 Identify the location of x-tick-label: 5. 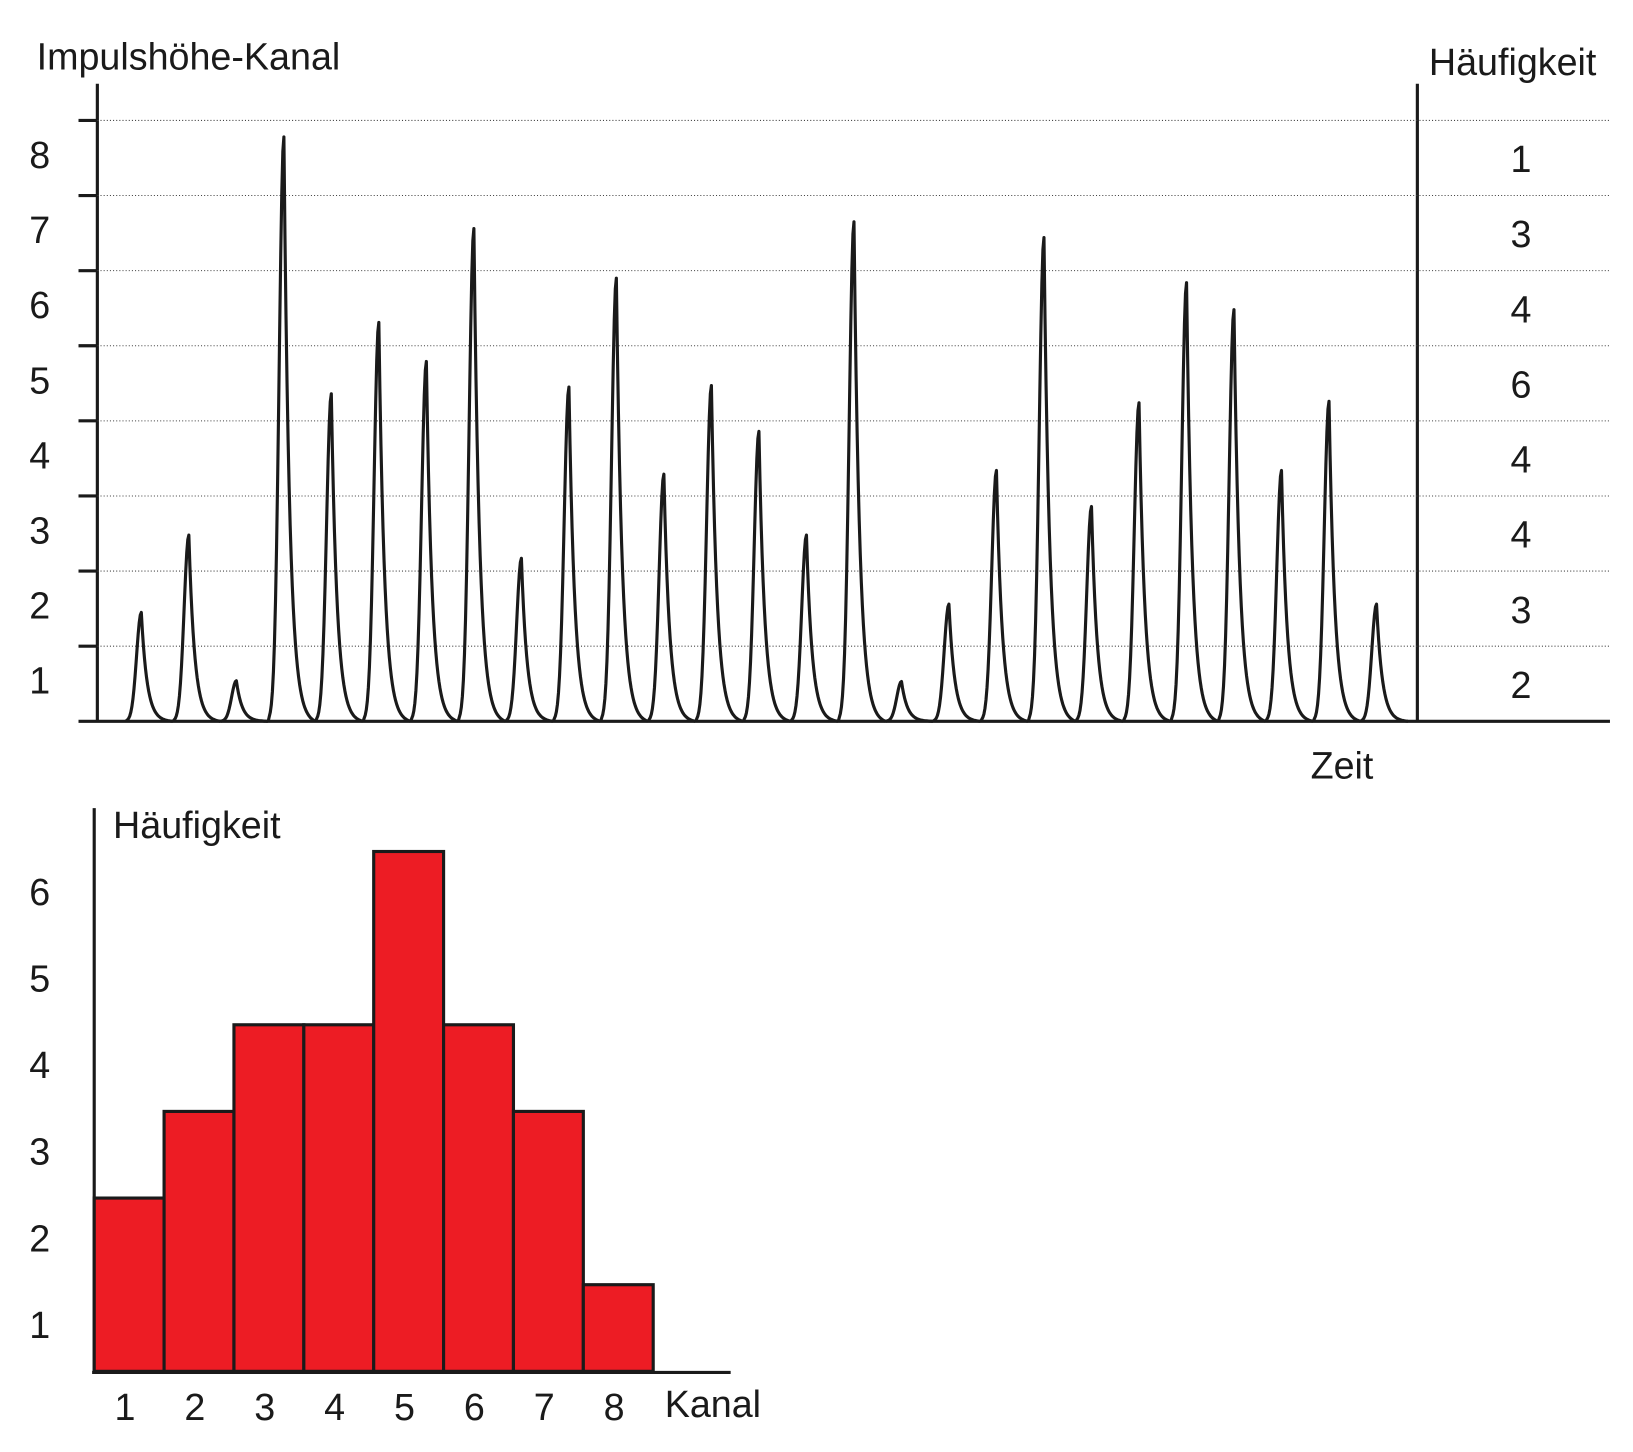
(404, 1407).